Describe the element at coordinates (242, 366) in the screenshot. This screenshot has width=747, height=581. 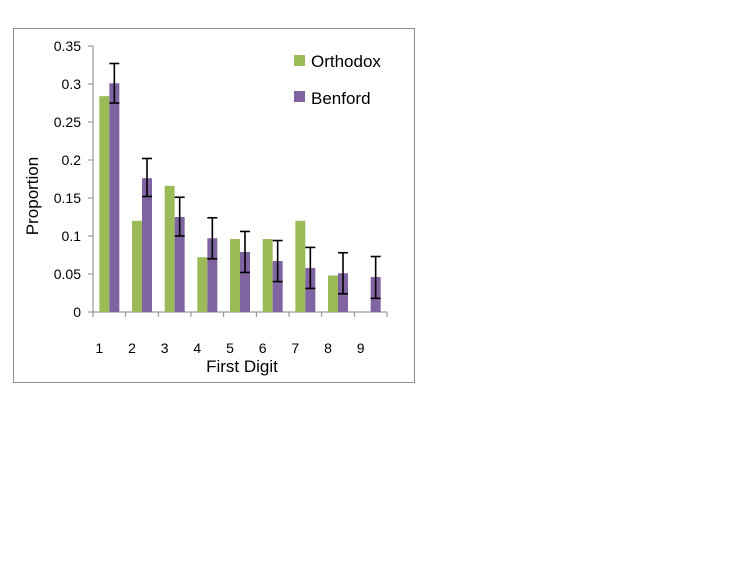
I see `x-axis-title: First Digit` at that location.